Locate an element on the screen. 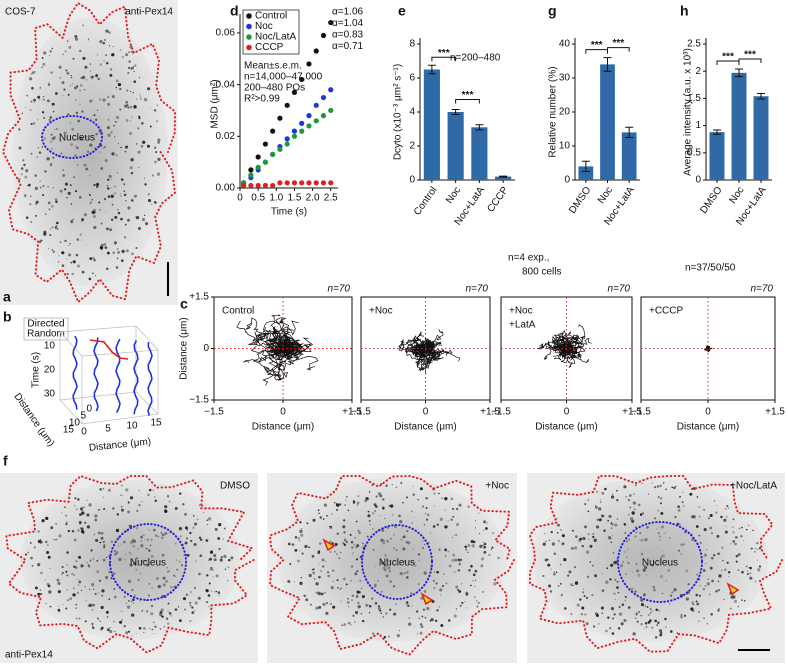 The width and height of the screenshot is (788, 667). legend-marker is located at coordinates (249, 37).